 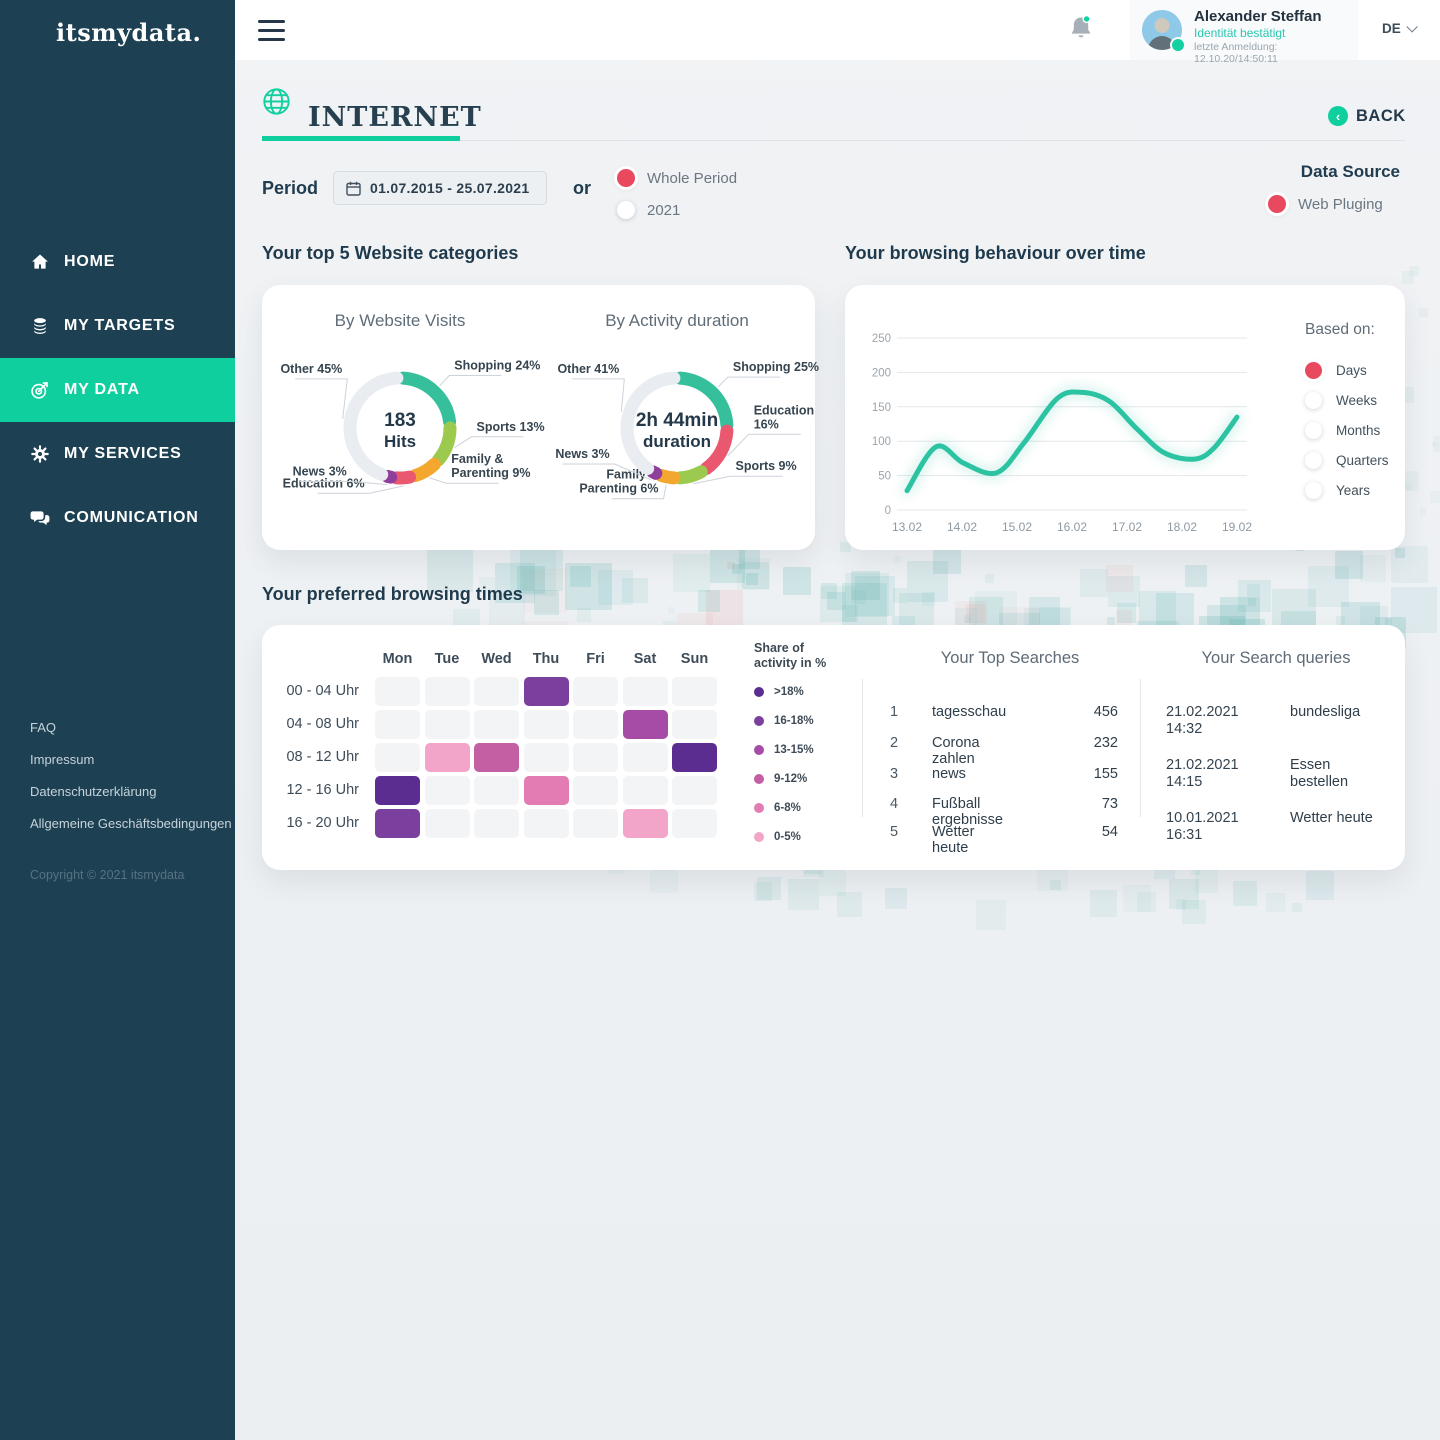 What do you see at coordinates (953, 840) in the screenshot?
I see `search-term: Wetter heute` at bounding box center [953, 840].